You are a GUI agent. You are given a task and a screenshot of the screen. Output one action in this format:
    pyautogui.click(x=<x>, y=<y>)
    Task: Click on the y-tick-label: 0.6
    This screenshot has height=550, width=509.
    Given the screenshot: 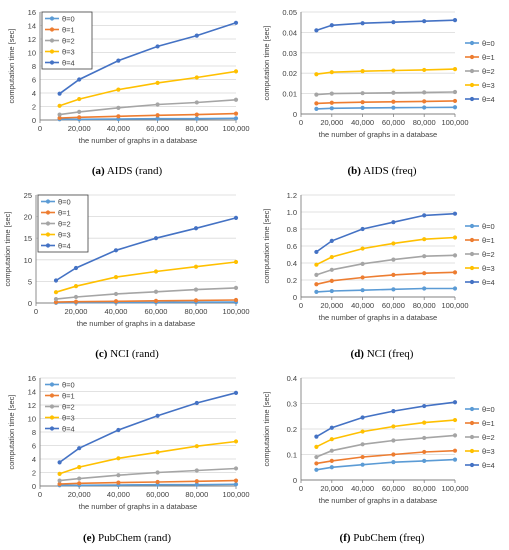 What is the action you would take?
    pyautogui.click(x=292, y=246)
    